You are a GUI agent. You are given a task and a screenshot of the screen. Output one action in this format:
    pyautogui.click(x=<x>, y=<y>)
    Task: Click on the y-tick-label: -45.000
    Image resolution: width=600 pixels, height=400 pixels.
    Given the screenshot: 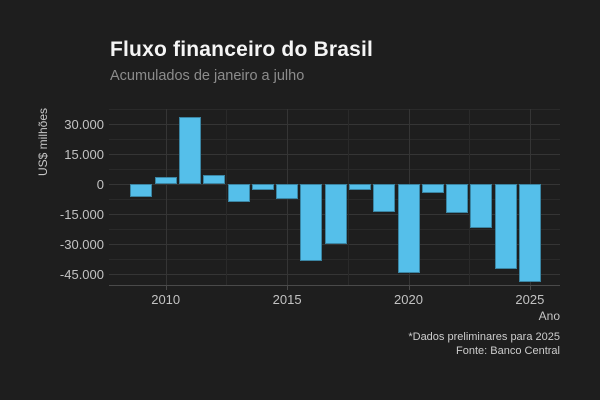 What is the action you would take?
    pyautogui.click(x=81, y=274)
    